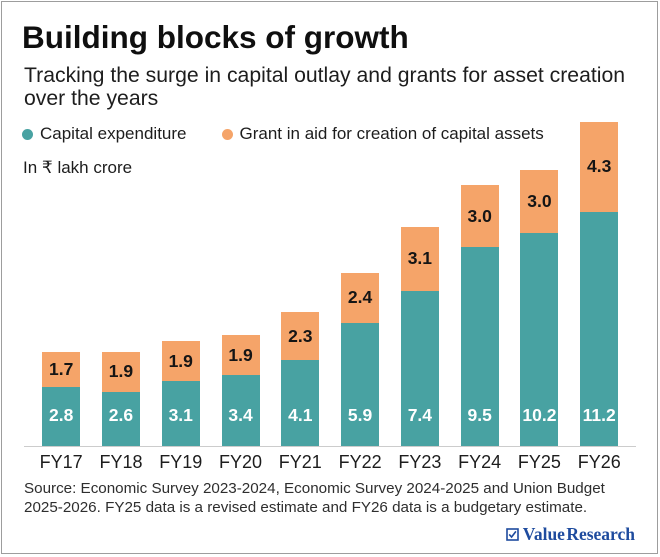  Describe the element at coordinates (360, 461) in the screenshot. I see `x-axis-label: FY22` at that location.